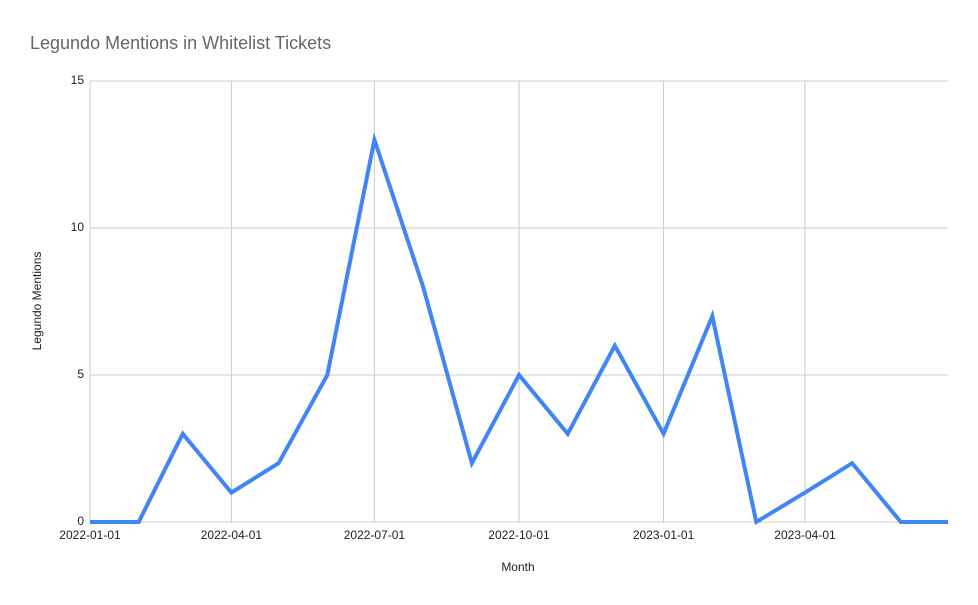  Describe the element at coordinates (80, 521) in the screenshot. I see `y-tick-label: 0` at that location.